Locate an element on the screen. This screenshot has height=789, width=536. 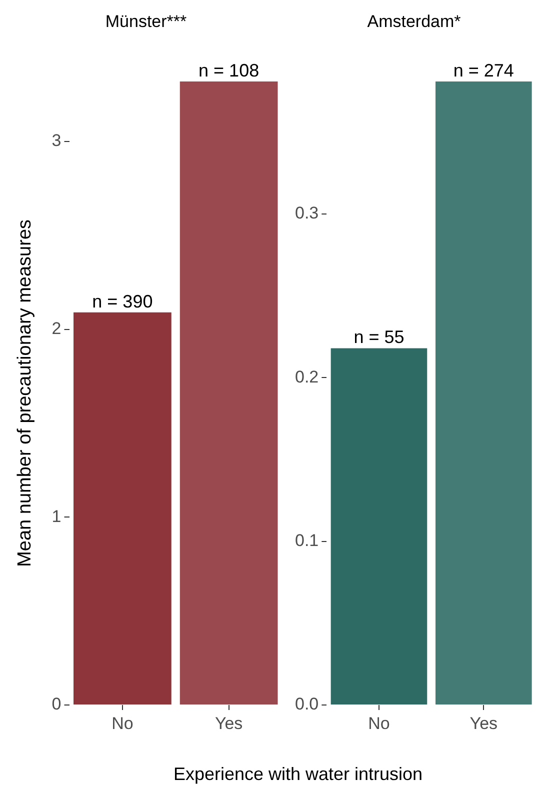
y-tick-label: 2 is located at coordinates (57, 328).